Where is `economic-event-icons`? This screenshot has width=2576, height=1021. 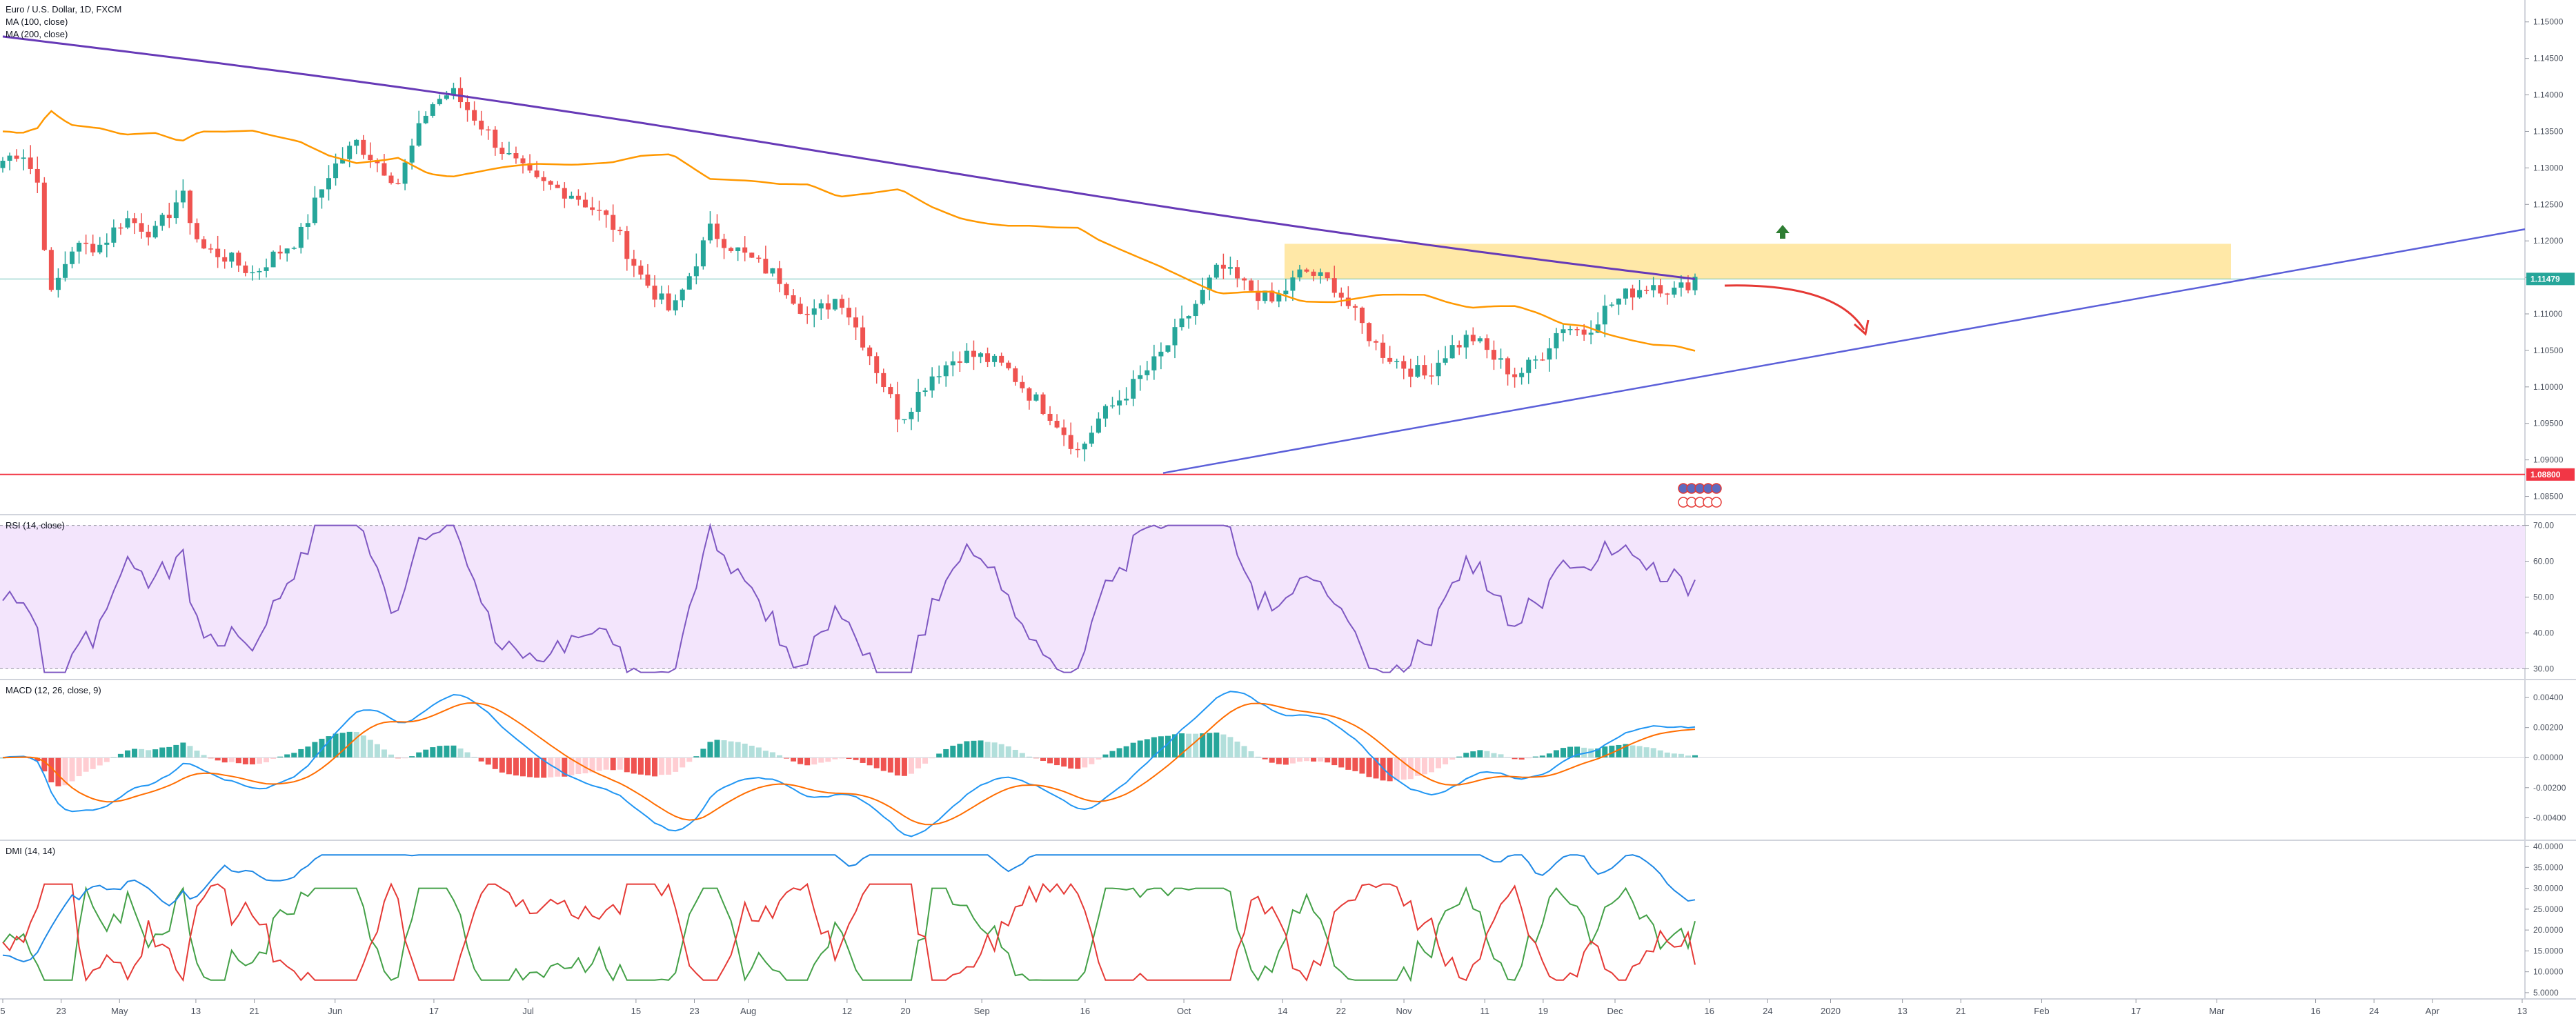 economic-event-icons is located at coordinates (1700, 495).